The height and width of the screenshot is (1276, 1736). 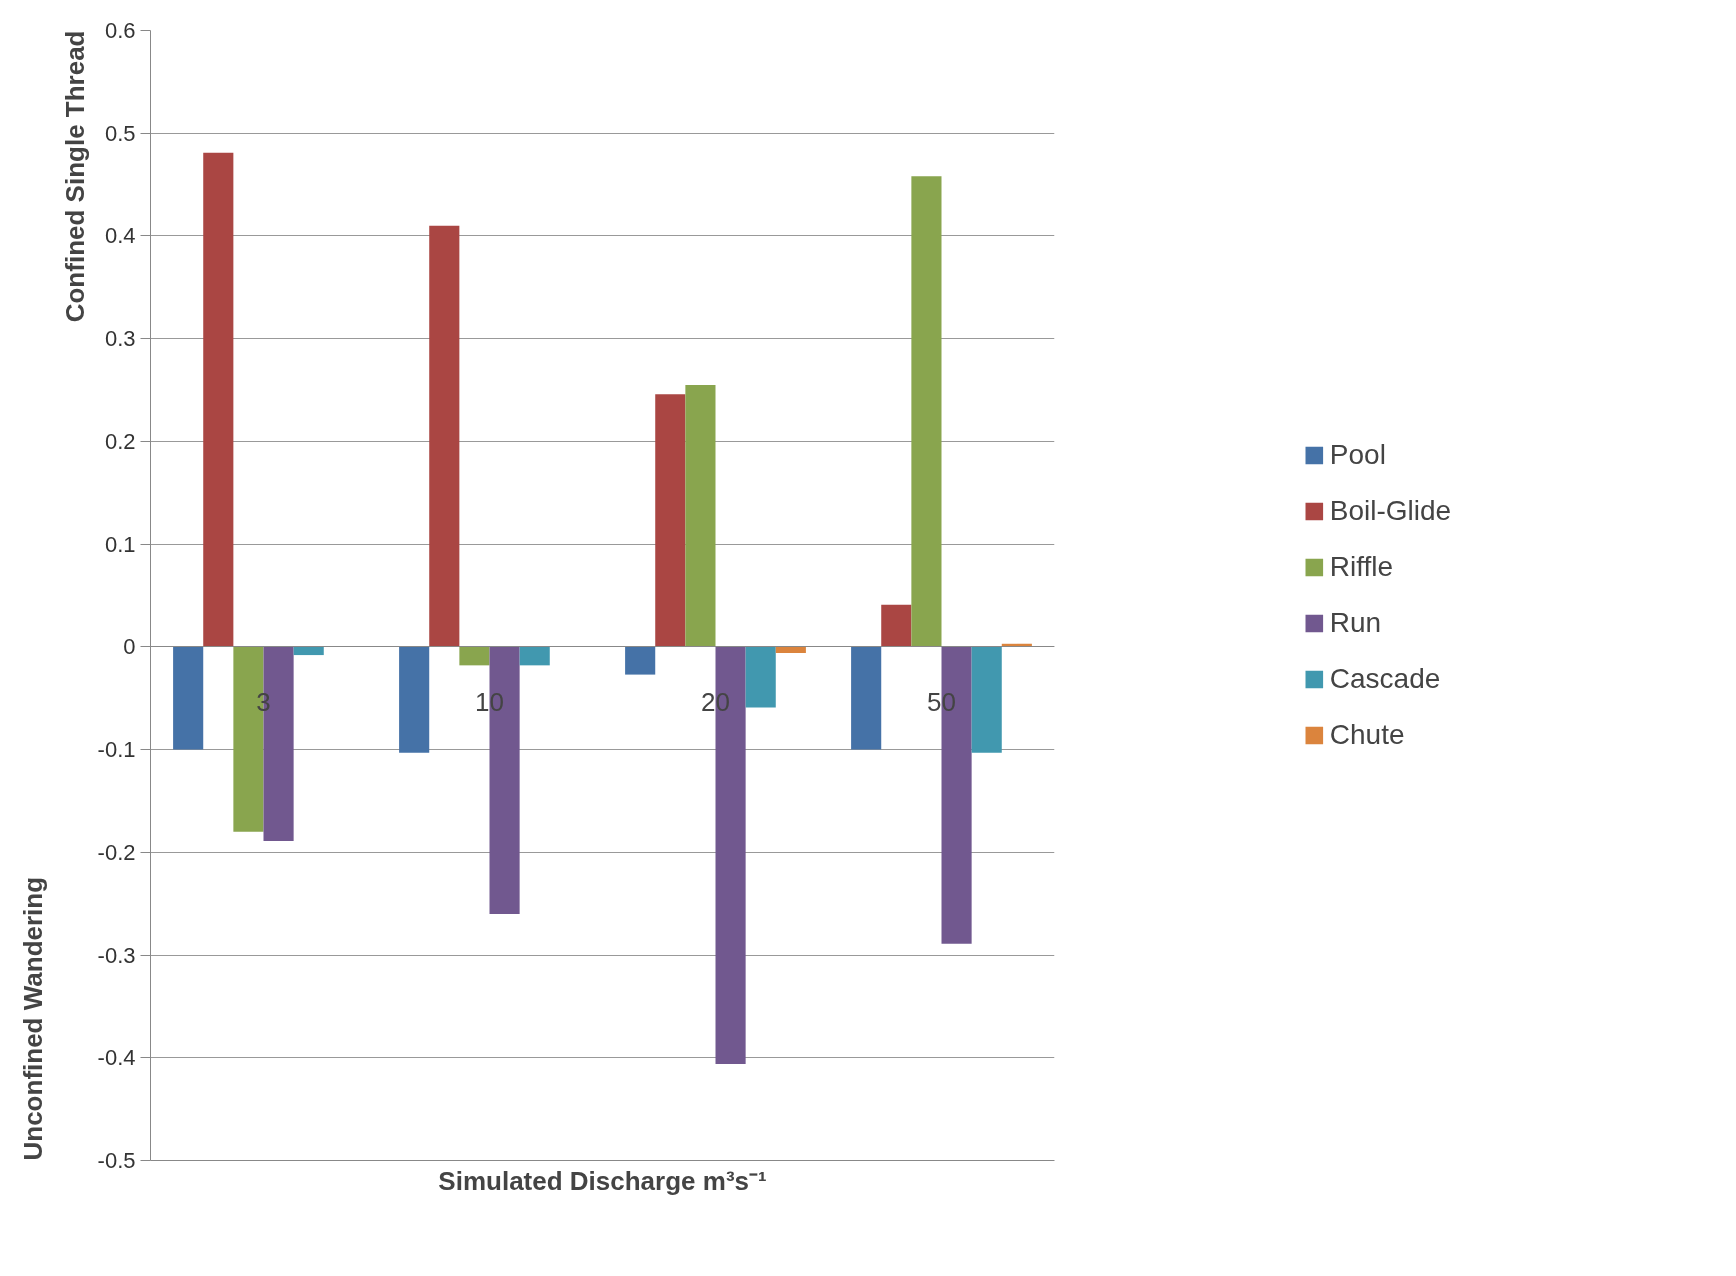 What do you see at coordinates (120, 339) in the screenshot?
I see `y-tick-label: 0.3` at bounding box center [120, 339].